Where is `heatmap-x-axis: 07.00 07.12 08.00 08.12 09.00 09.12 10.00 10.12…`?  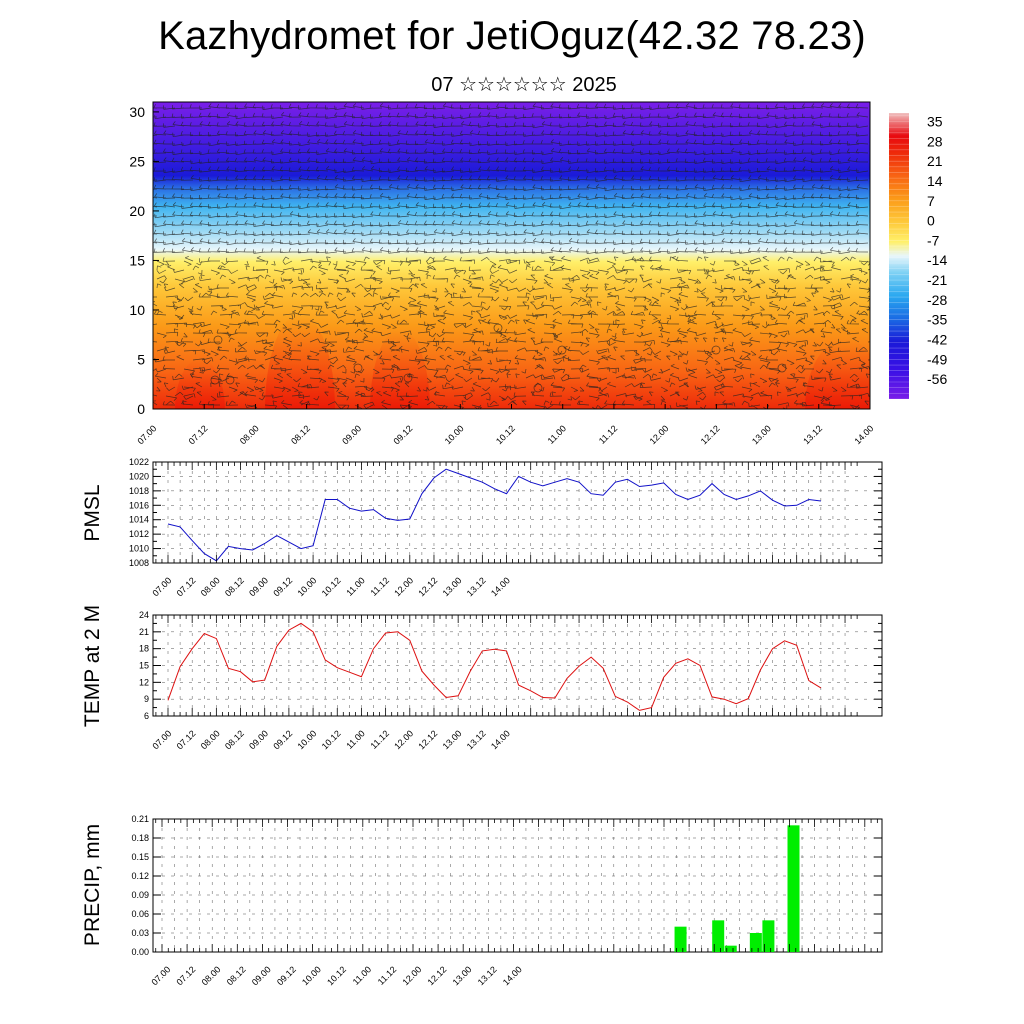 heatmap-x-axis: 07.00 07.12 08.00 08.12 09.00 09.12 10.00 10.12… is located at coordinates (505, 425).